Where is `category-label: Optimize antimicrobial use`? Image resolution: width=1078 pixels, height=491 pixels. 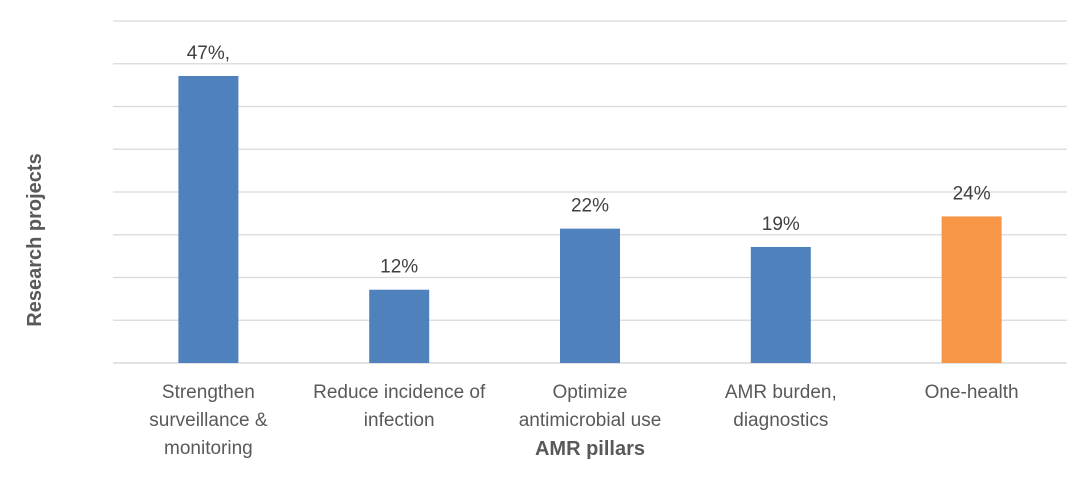
category-label: Optimize antimicrobial use is located at coordinates (590, 406).